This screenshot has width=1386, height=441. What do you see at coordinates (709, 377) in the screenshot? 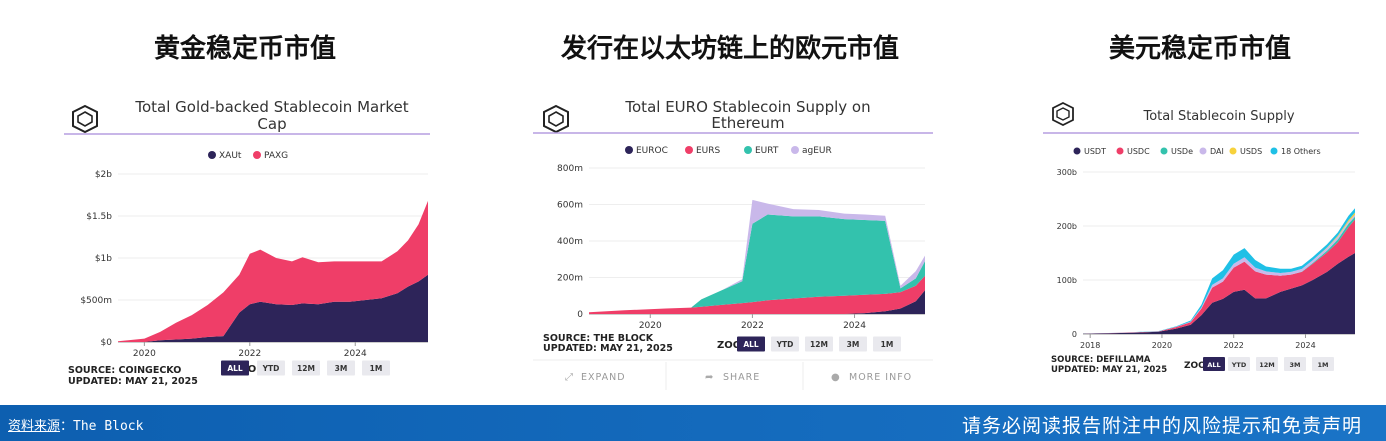
I see `share-icon: ➦` at bounding box center [709, 377].